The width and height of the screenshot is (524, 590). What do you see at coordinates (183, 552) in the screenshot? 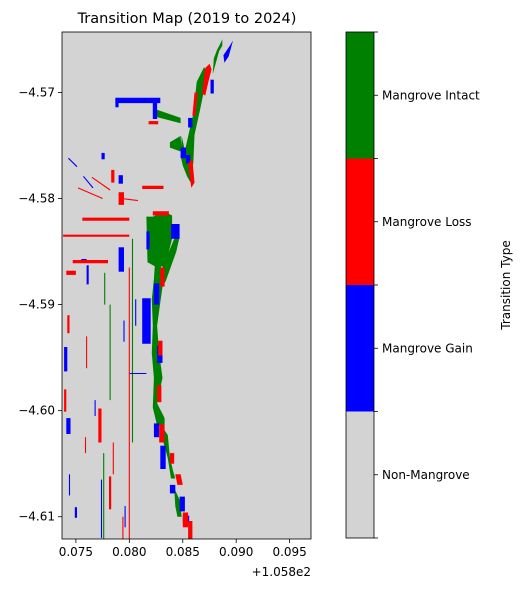
I see `x-tick-label: 0.085` at bounding box center [183, 552].